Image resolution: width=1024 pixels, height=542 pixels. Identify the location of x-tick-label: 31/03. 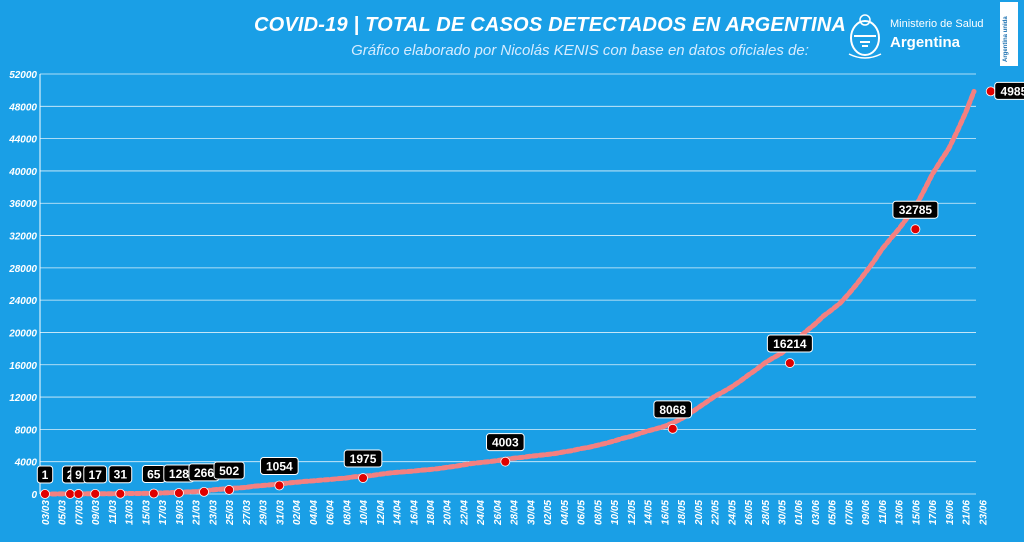
(280, 512).